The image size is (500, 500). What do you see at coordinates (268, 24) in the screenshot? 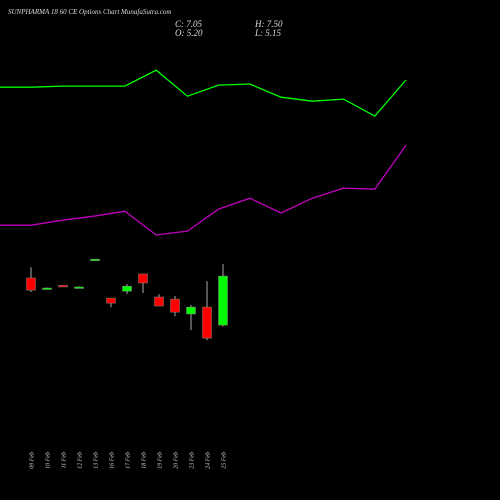
I see `info-high: H: 7.50` at bounding box center [268, 24].